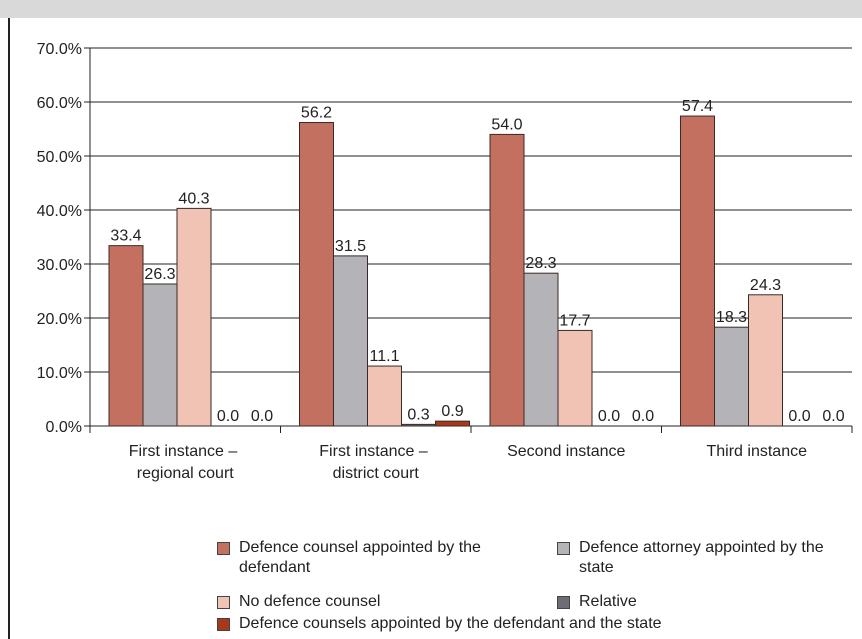 The image size is (862, 639). What do you see at coordinates (310, 601) in the screenshot?
I see `legend-label: No defence counsel` at bounding box center [310, 601].